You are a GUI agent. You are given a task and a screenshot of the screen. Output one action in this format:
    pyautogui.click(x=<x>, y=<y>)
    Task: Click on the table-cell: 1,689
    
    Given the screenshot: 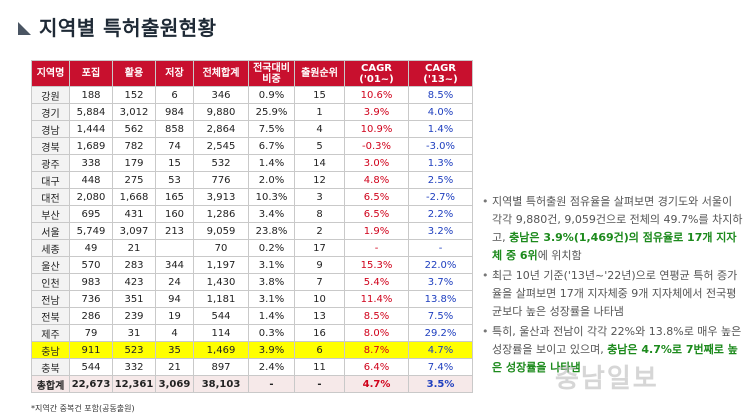 What is the action you would take?
    pyautogui.click(x=91, y=146)
    